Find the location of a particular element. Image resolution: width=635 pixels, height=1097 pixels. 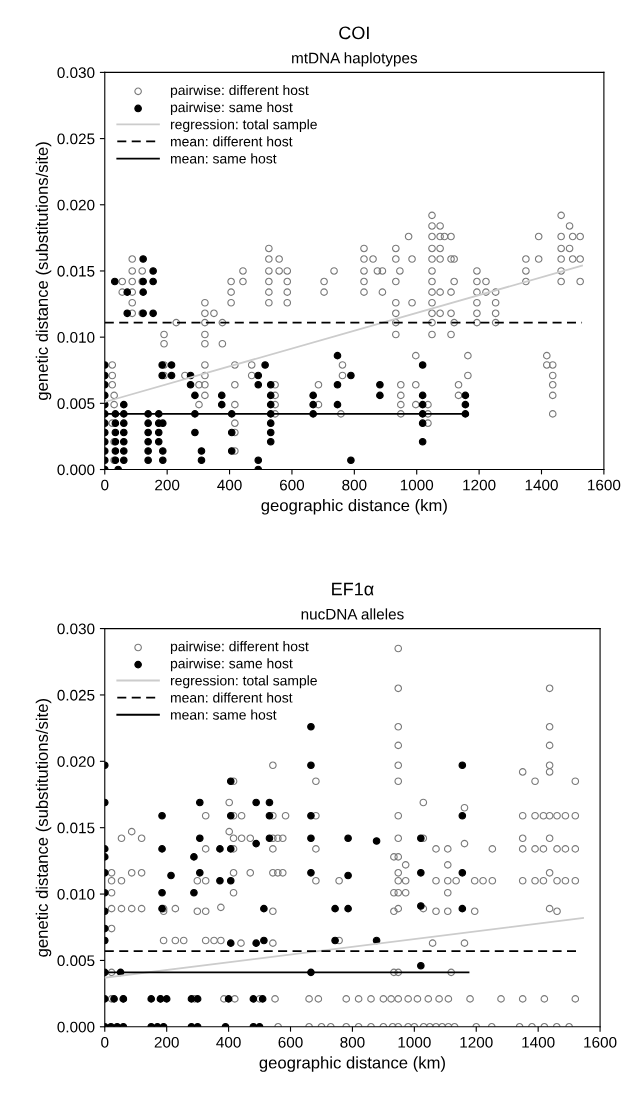

chart-title: EF1α is located at coordinates (353, 589).